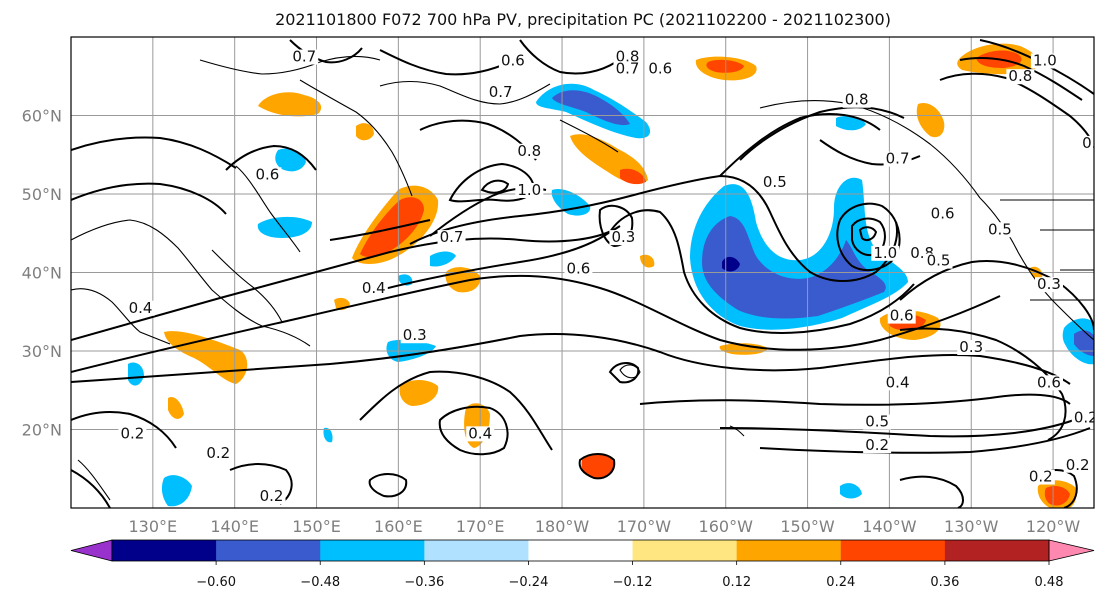  I want to click on colorbar-extend-high, so click(1071, 550).